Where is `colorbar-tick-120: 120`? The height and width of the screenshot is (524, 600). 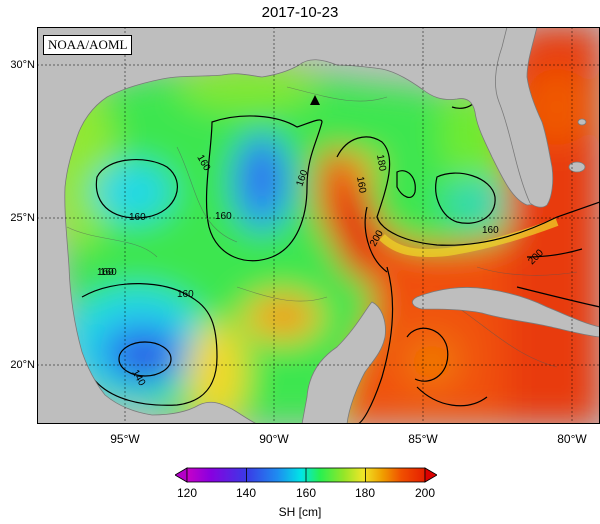
colorbar-tick-120: 120 is located at coordinates (187, 493).